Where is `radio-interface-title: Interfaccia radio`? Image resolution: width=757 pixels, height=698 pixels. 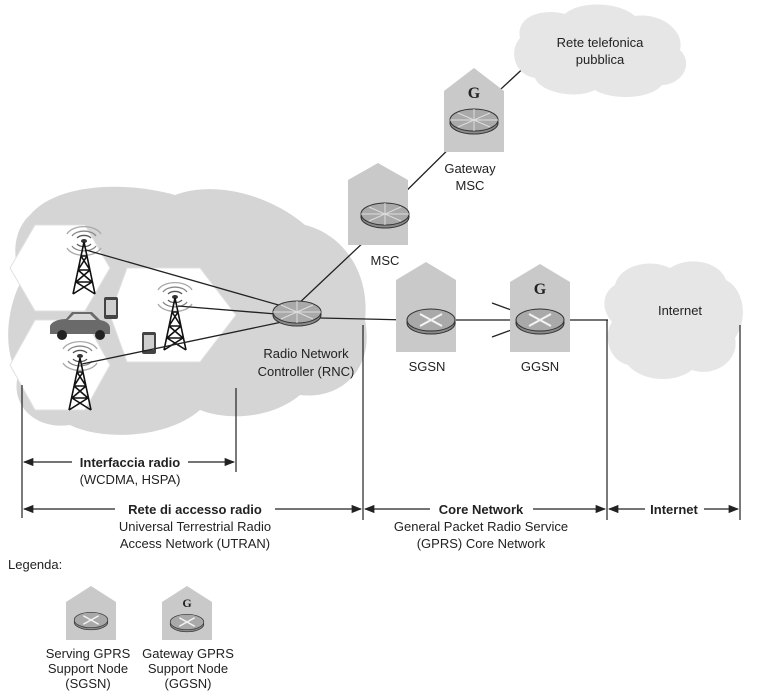 radio-interface-title: Interfaccia radio is located at coordinates (130, 462).